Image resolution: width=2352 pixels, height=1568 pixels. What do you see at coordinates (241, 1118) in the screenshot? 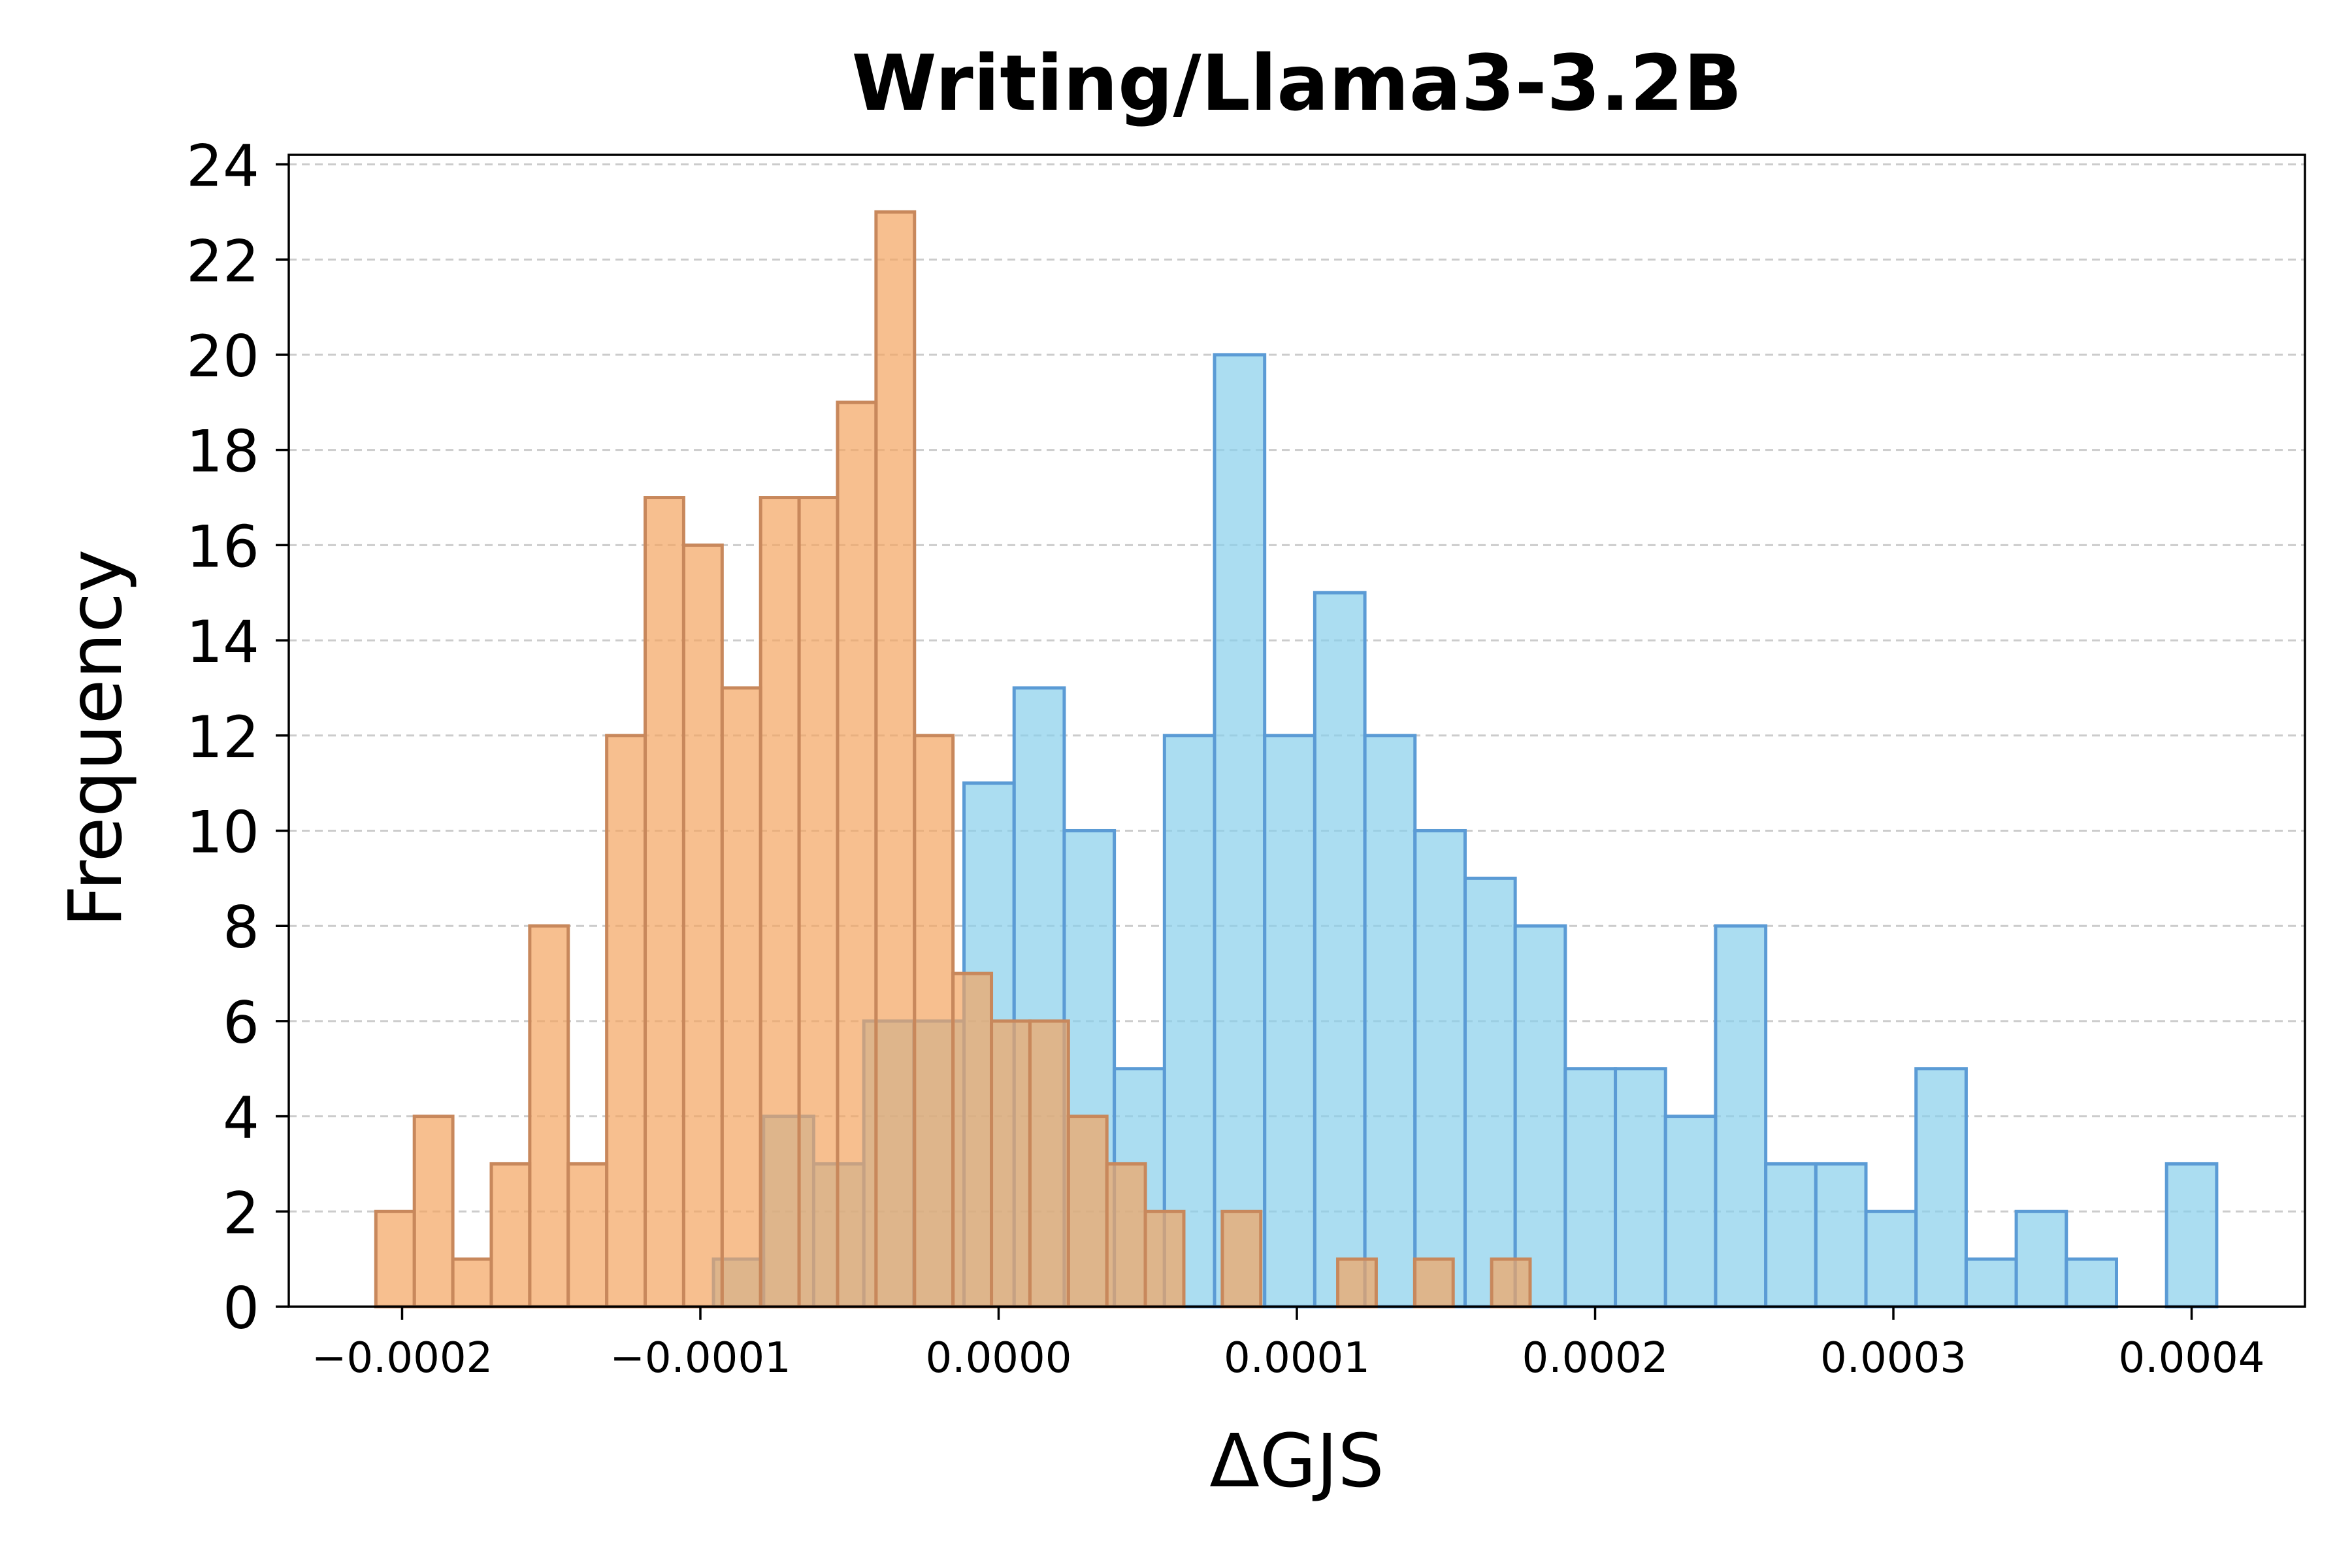
I see `y-tick-label: 4` at bounding box center [241, 1118].